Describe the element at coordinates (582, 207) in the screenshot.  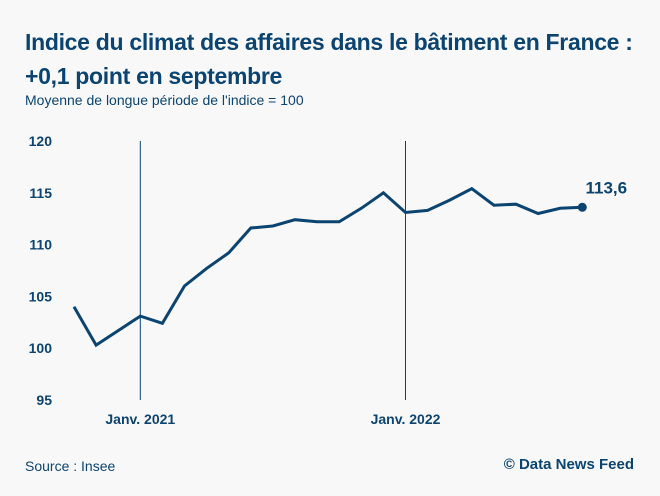
I see `last-point-marker` at that location.